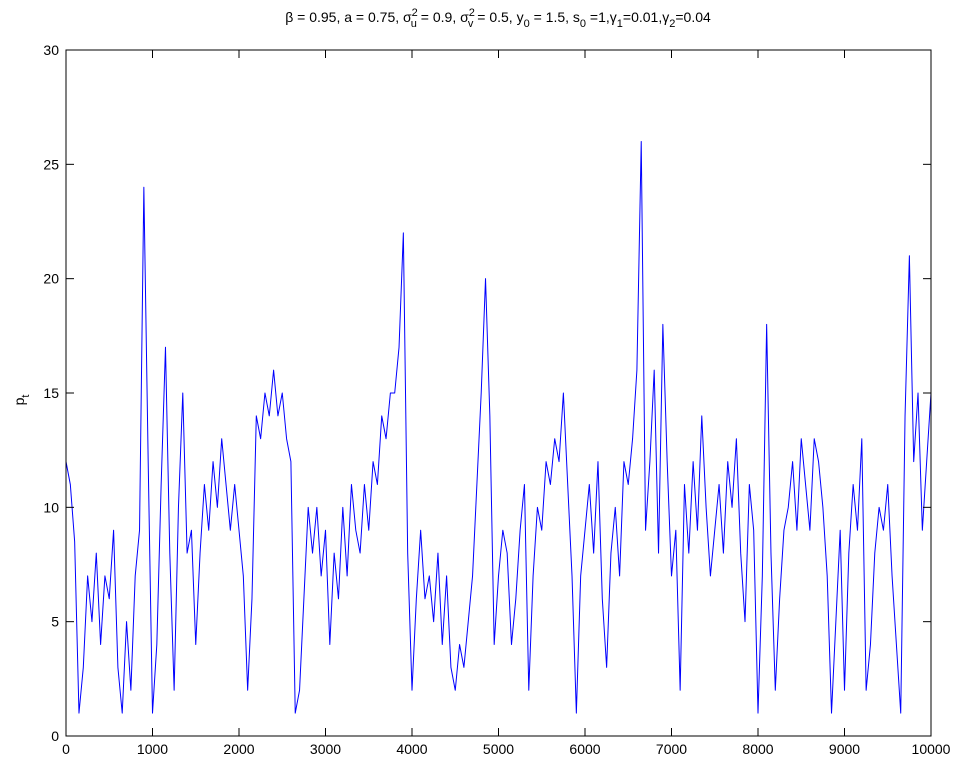 The image size is (959, 764). Describe the element at coordinates (66, 749) in the screenshot. I see `x-tick-label: 0` at that location.